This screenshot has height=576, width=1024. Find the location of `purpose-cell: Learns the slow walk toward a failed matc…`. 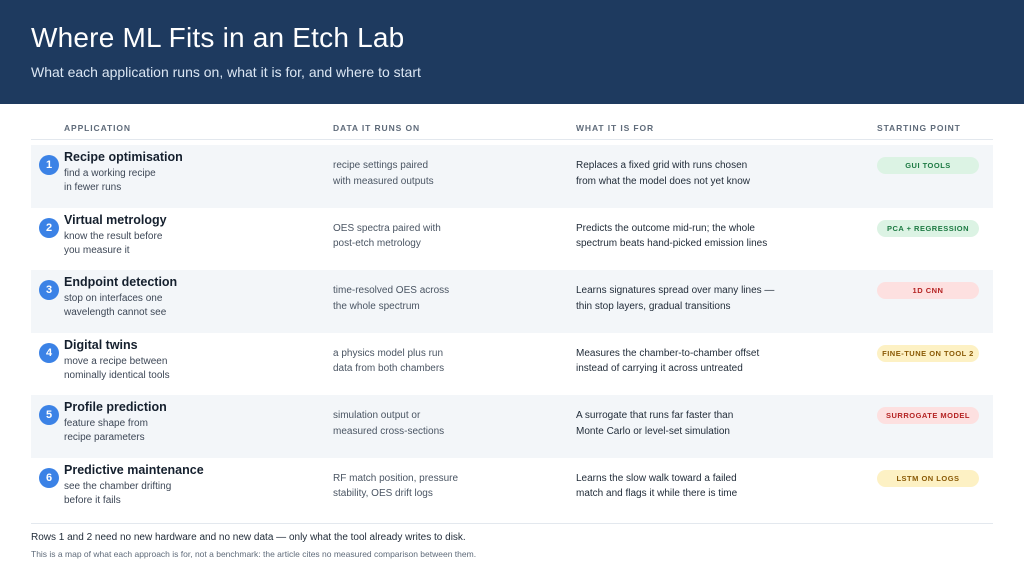

purpose-cell: Learns the slow walk toward a failed matc… is located at coordinates (696, 486).